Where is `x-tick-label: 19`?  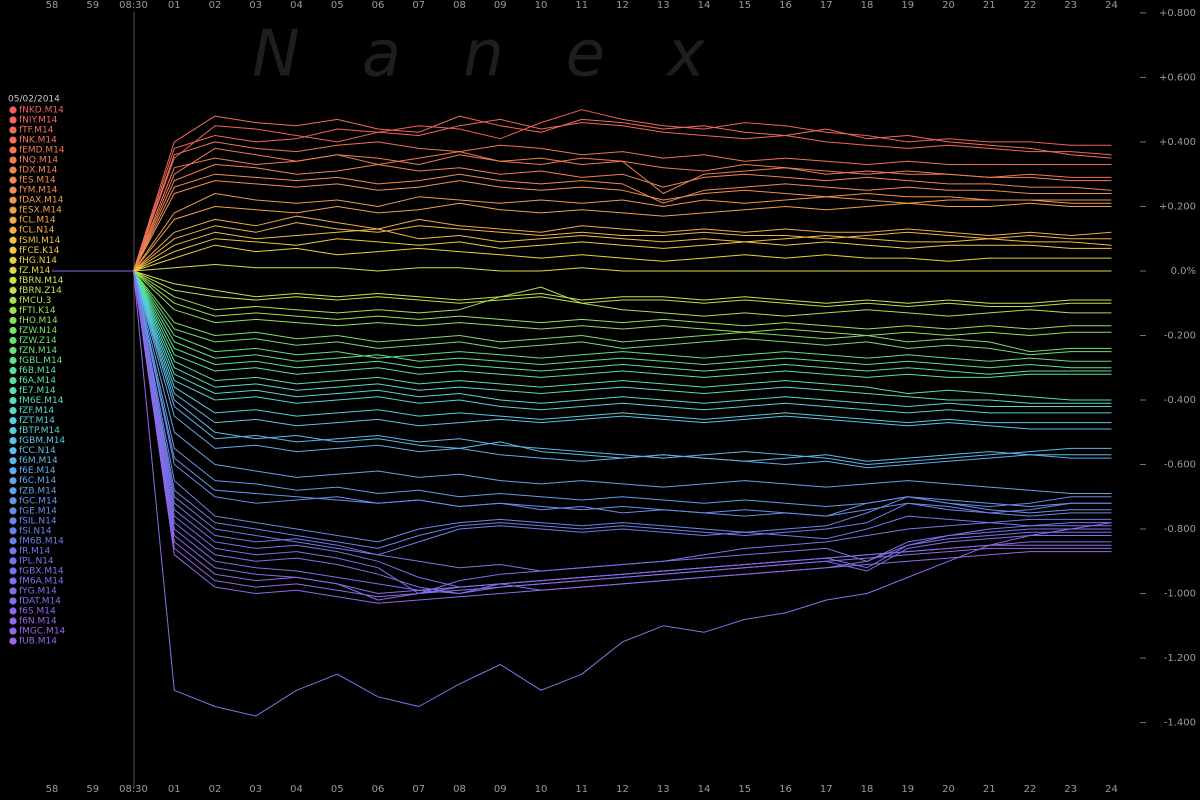 x-tick-label: 19 is located at coordinates (907, 5).